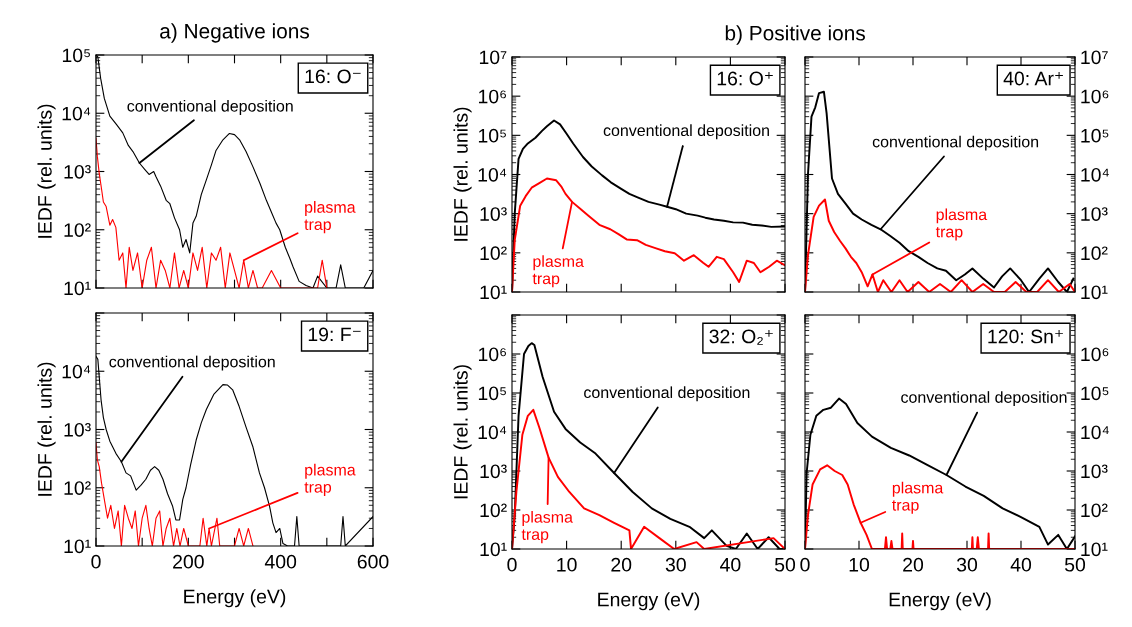  What do you see at coordinates (188, 561) in the screenshot?
I see `x-tick-label: 200` at bounding box center [188, 561].